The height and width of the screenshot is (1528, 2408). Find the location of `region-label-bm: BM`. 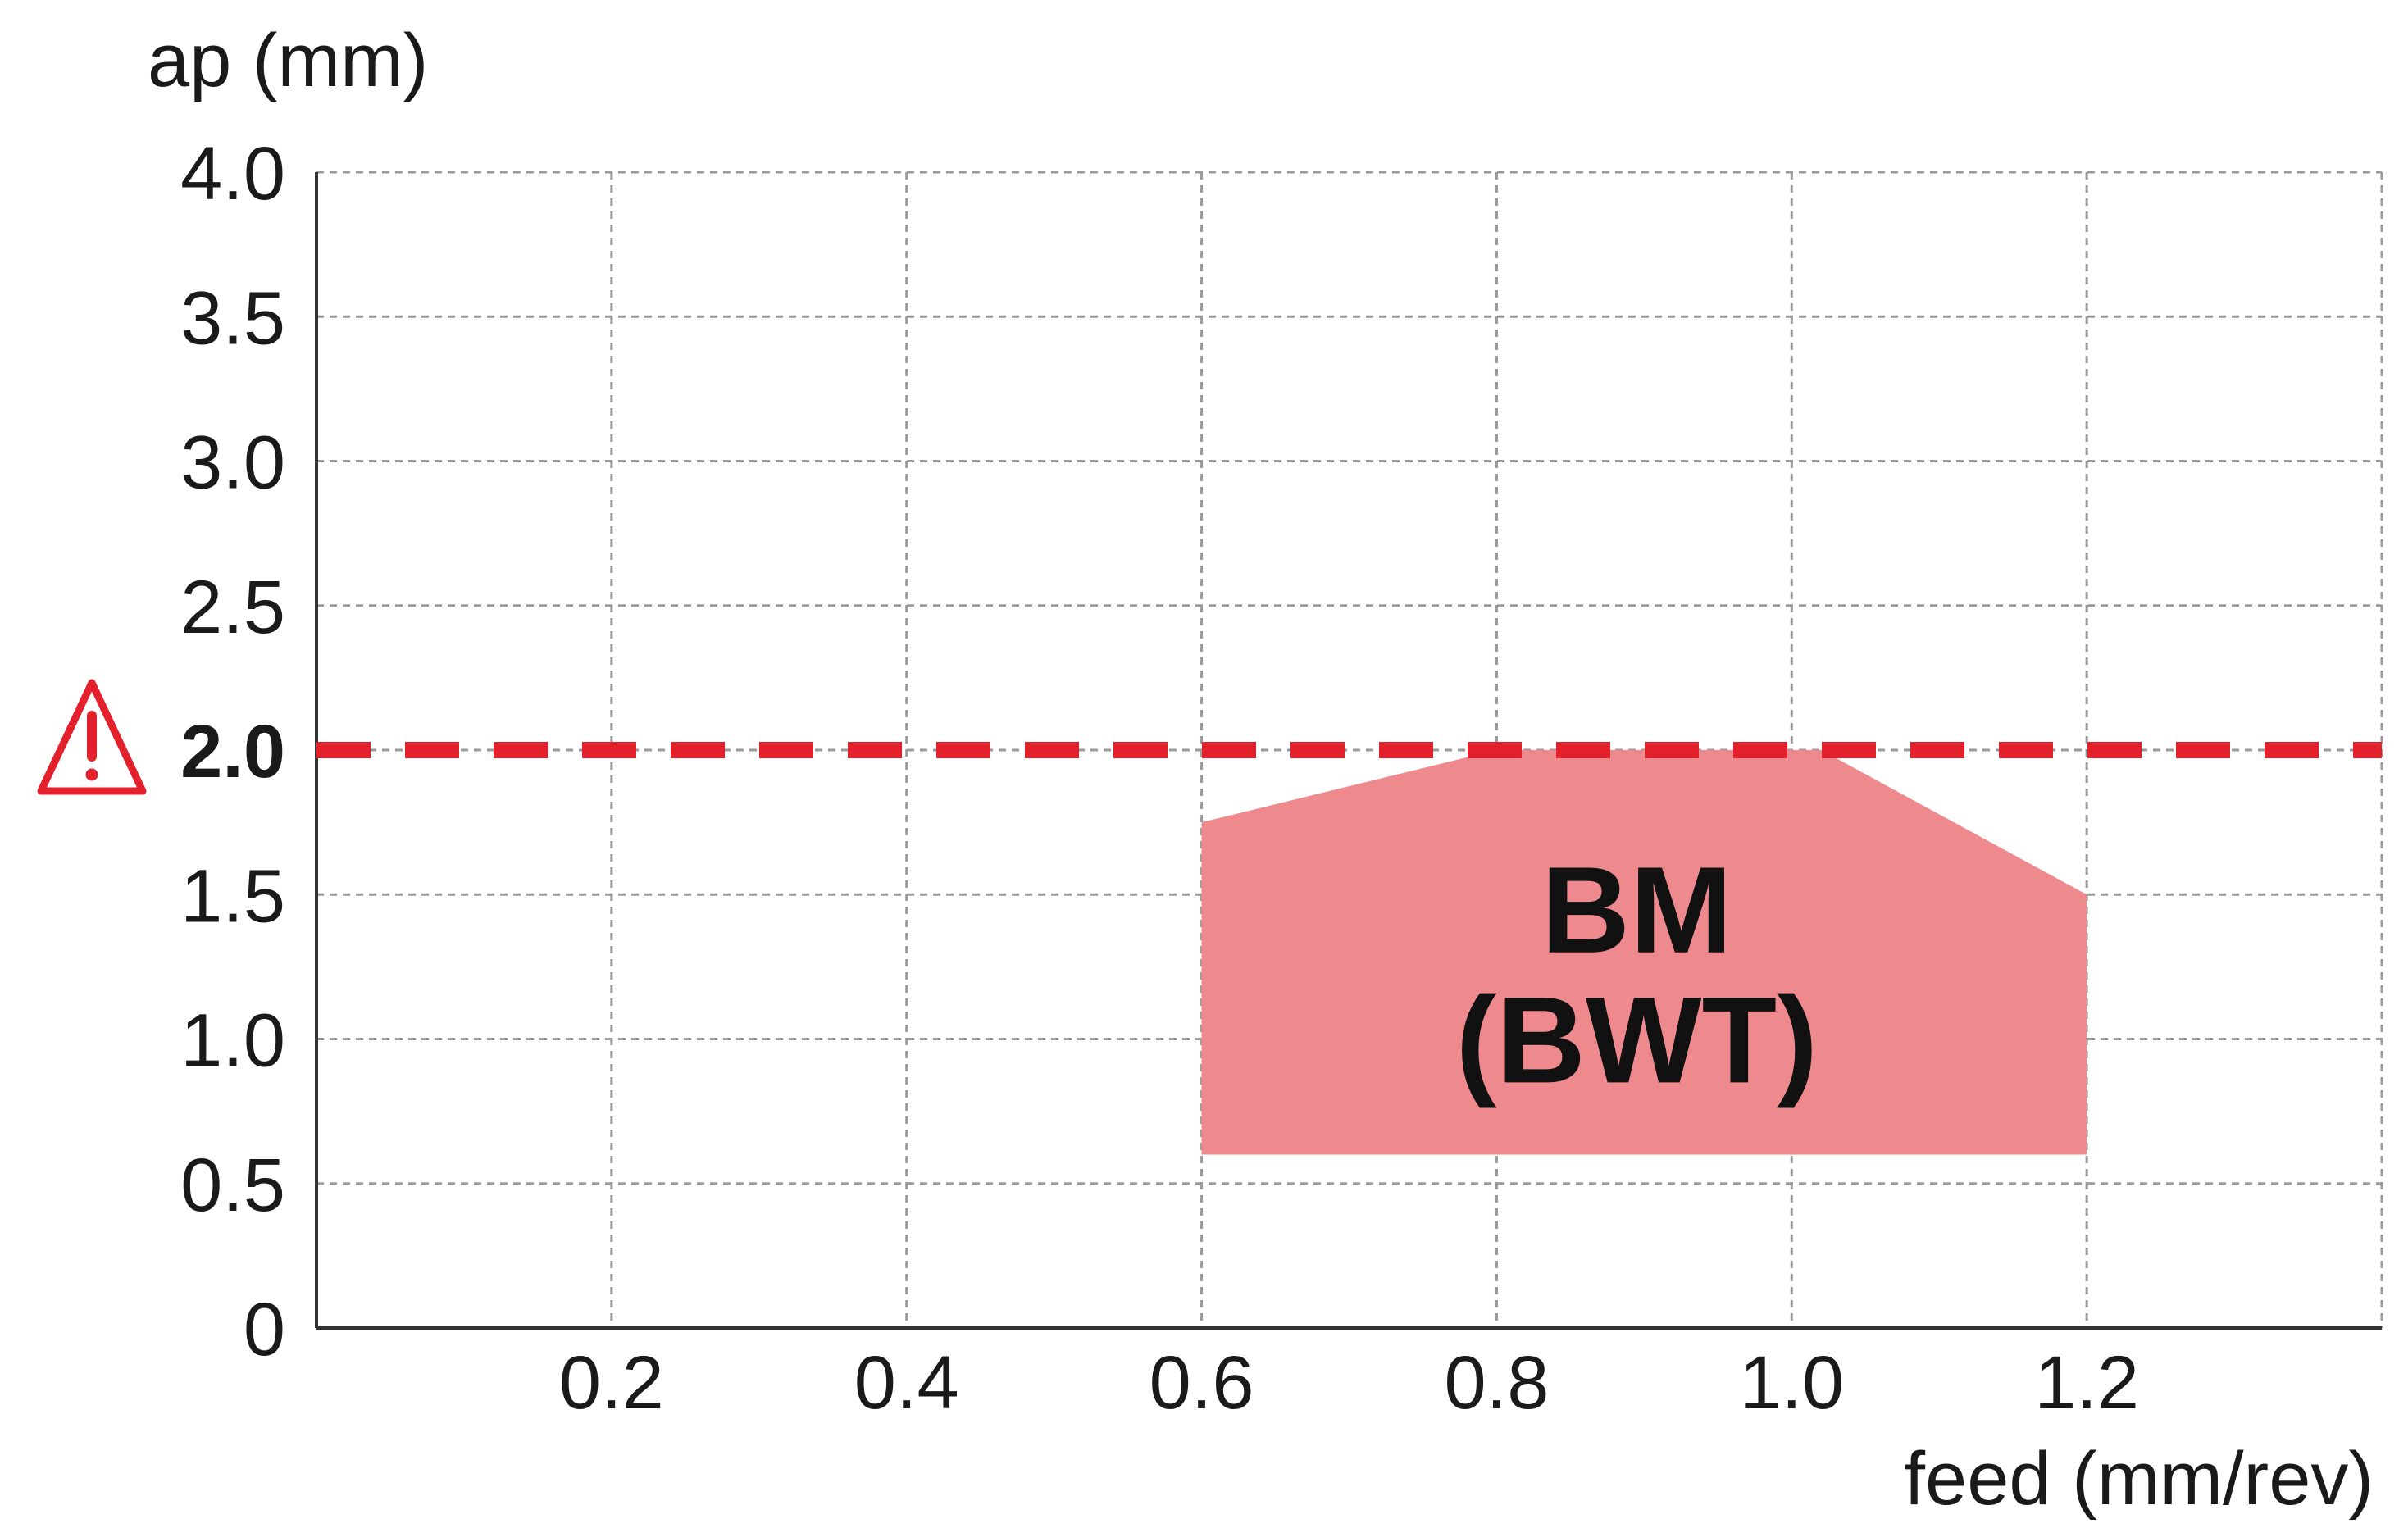

region-label-bm: BM is located at coordinates (1636, 910).